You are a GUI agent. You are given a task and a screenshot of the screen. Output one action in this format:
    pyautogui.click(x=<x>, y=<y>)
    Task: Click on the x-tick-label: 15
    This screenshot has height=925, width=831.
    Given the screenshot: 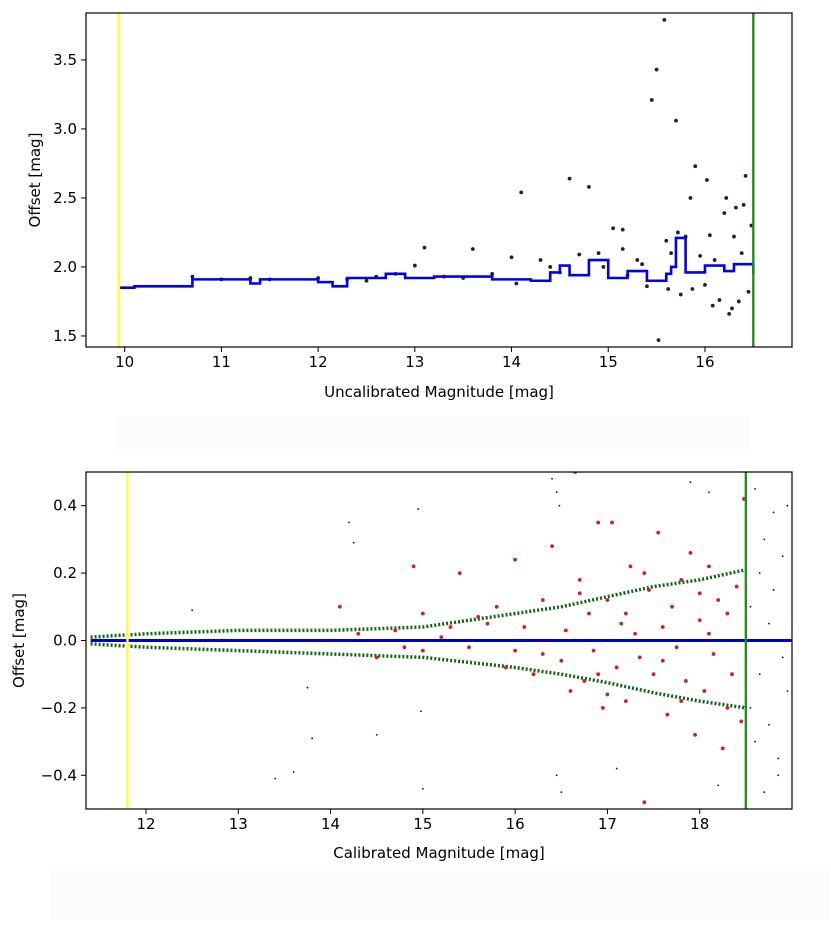 What is the action you would take?
    pyautogui.click(x=422, y=824)
    